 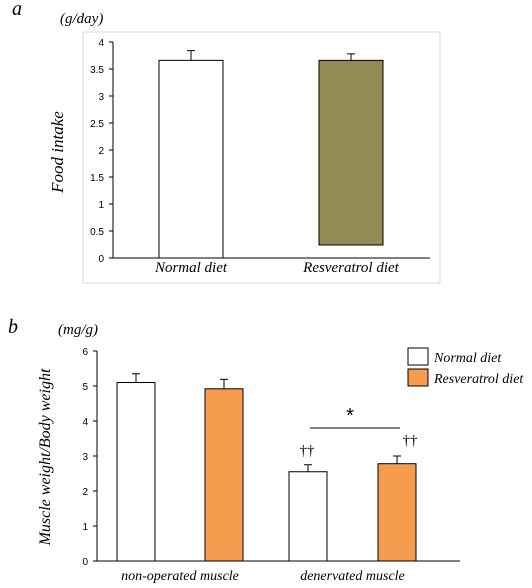 What do you see at coordinates (85, 352) in the screenshot?
I see `panel-b-y-tick-label: 6` at bounding box center [85, 352].